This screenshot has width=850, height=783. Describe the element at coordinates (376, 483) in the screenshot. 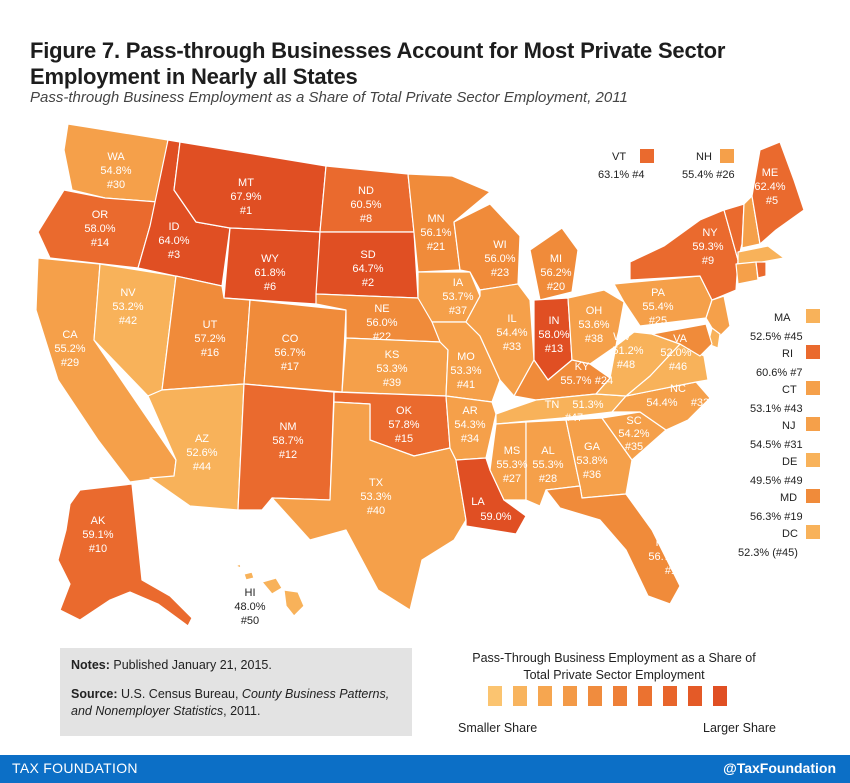

I see `svg-text: TX` at that location.